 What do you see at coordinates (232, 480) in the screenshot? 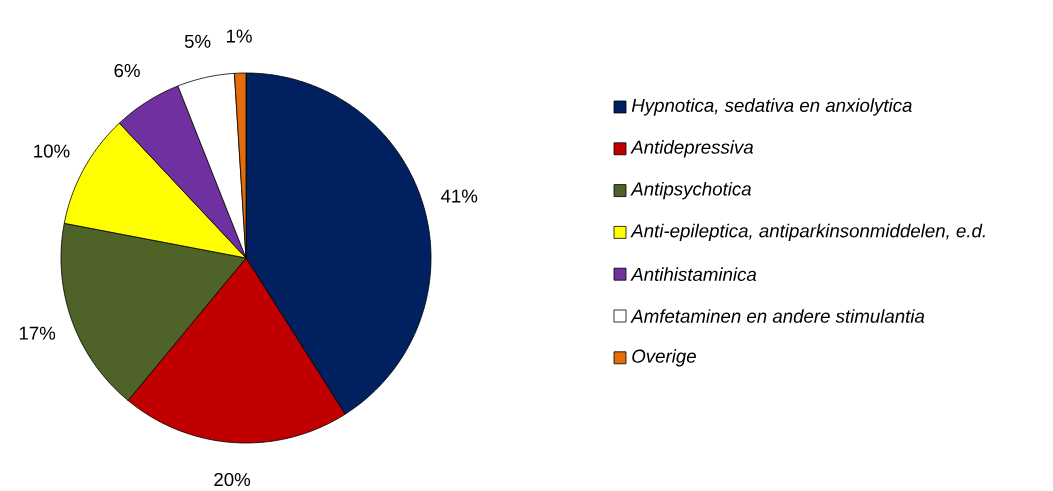
I see `data-label: 20%` at bounding box center [232, 480].